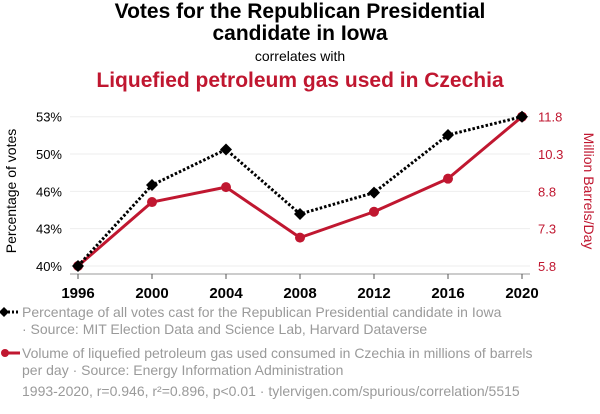 The image size is (600, 414). I want to click on left-tick-label: 46%, so click(49, 191).